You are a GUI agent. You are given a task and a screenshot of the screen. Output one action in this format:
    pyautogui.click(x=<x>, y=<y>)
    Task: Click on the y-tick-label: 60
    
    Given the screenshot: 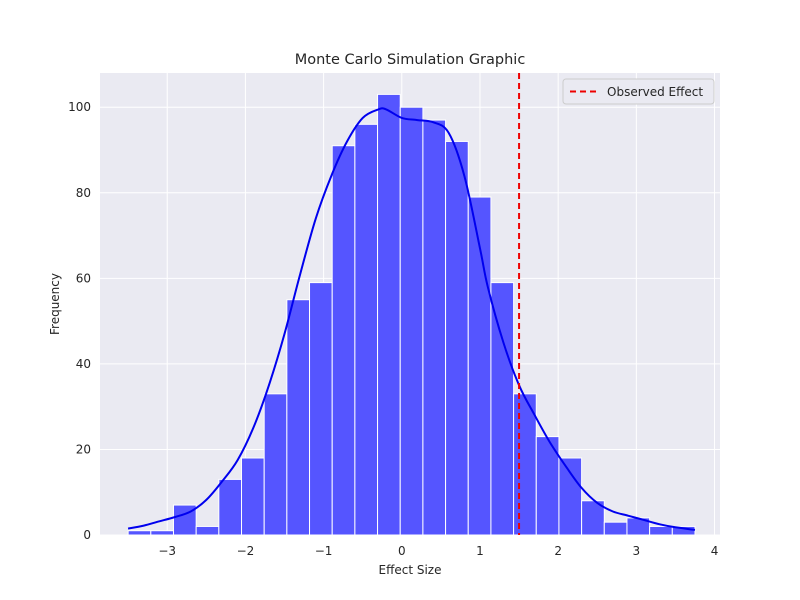 What is the action you would take?
    pyautogui.click(x=83, y=278)
    